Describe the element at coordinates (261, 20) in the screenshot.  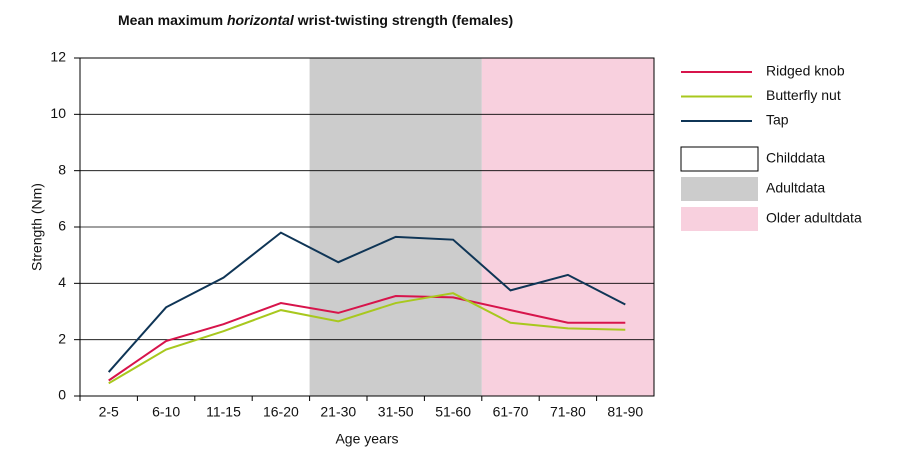
I see `title-part: horizontal` at that location.